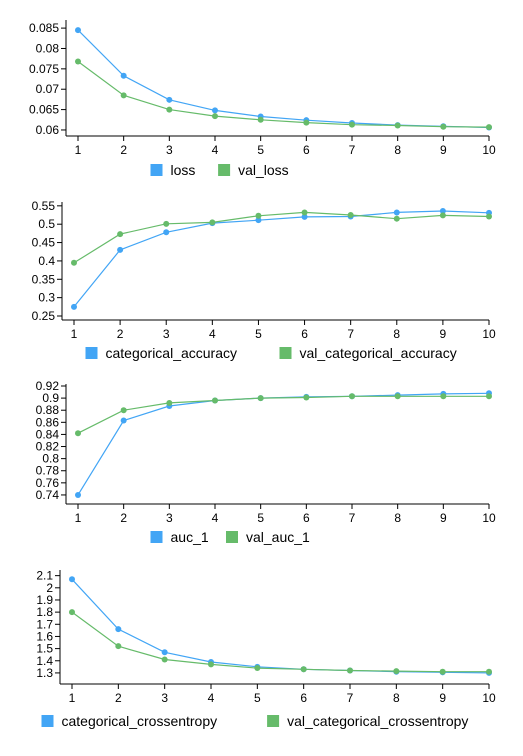 The image size is (523, 756). I want to click on legend-item-val_auc_1: val_auc_1, so click(268, 537).